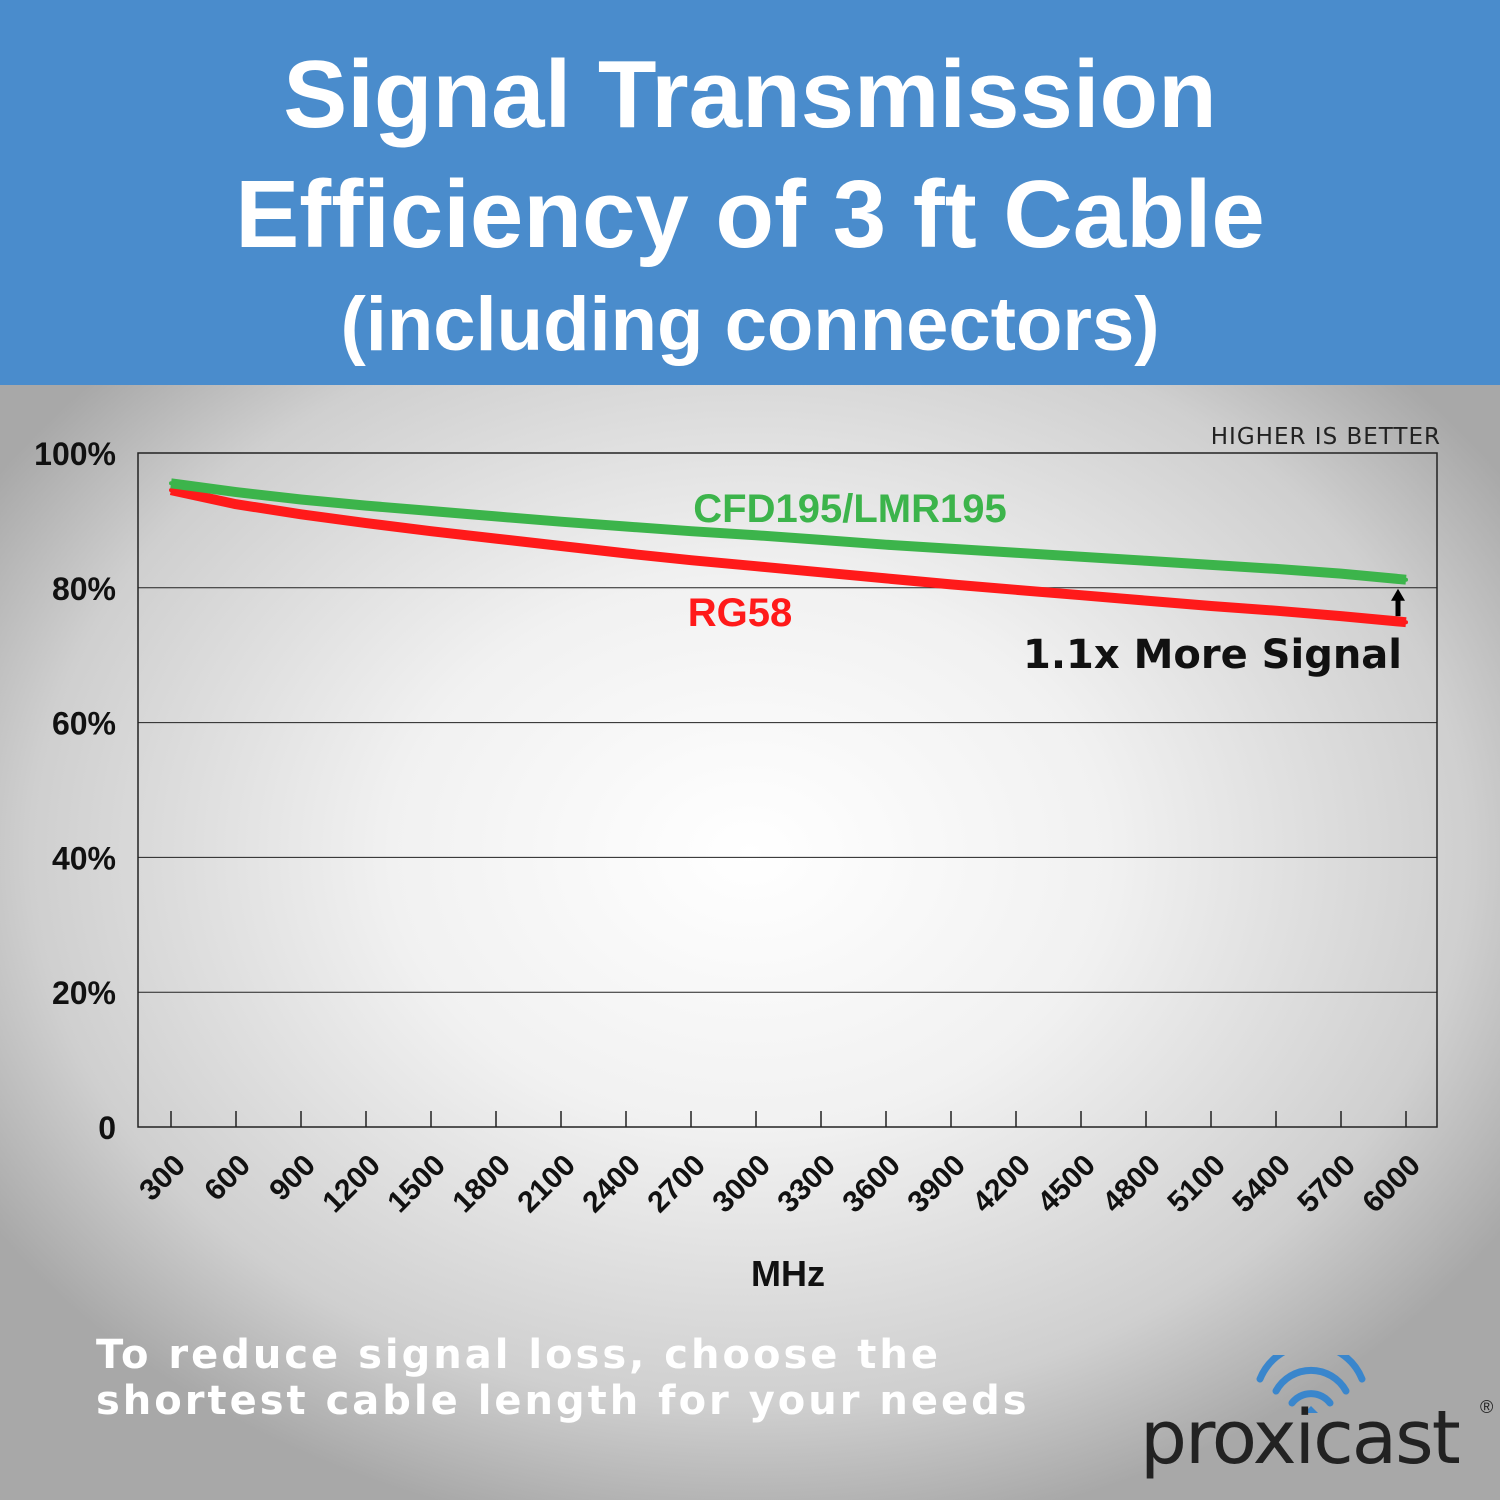  I want to click on title-line-1: Signal Transmission, so click(750, 94).